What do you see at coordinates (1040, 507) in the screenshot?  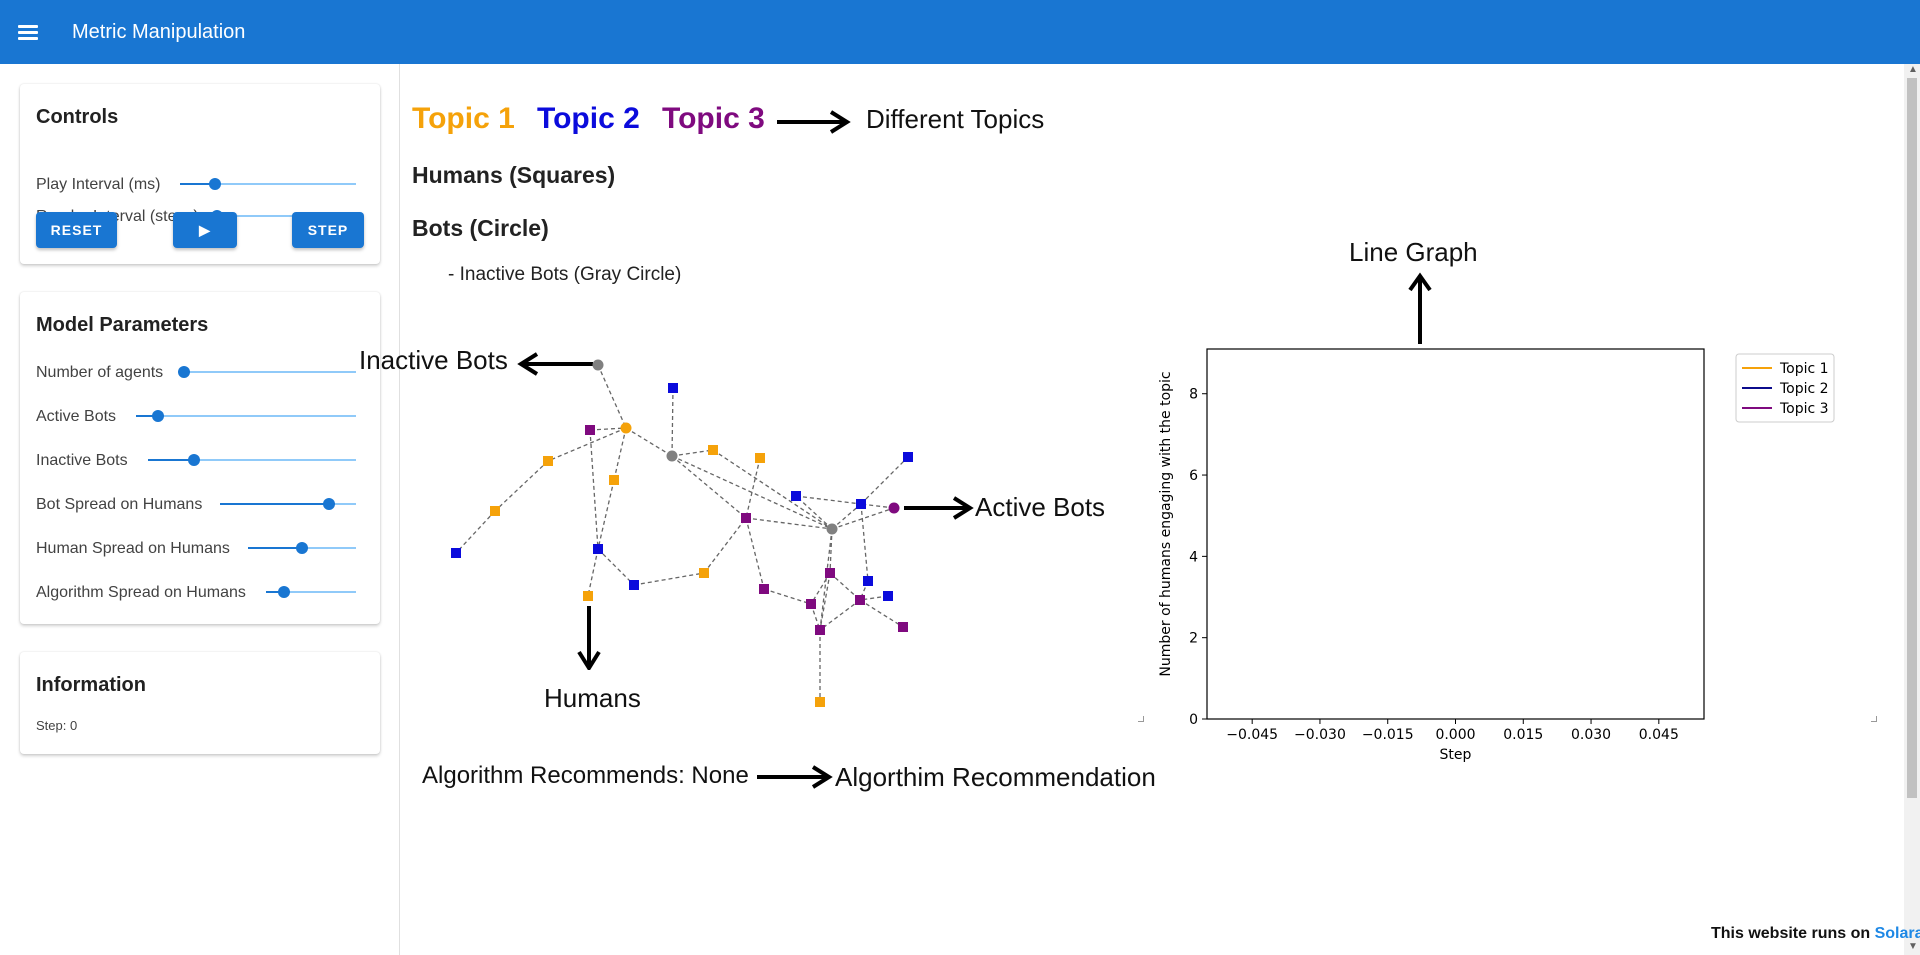 I see `active-bots-annotation: Active Bots` at bounding box center [1040, 507].